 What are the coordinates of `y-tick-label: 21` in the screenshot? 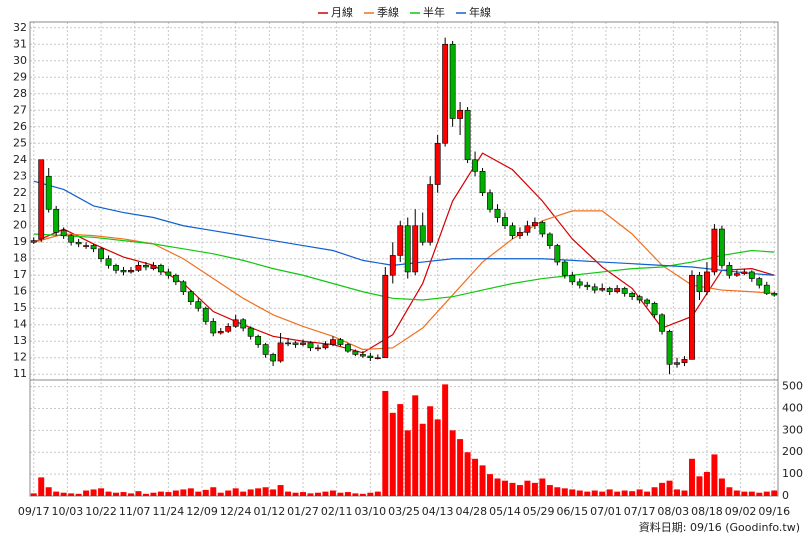 It's located at (20, 208).